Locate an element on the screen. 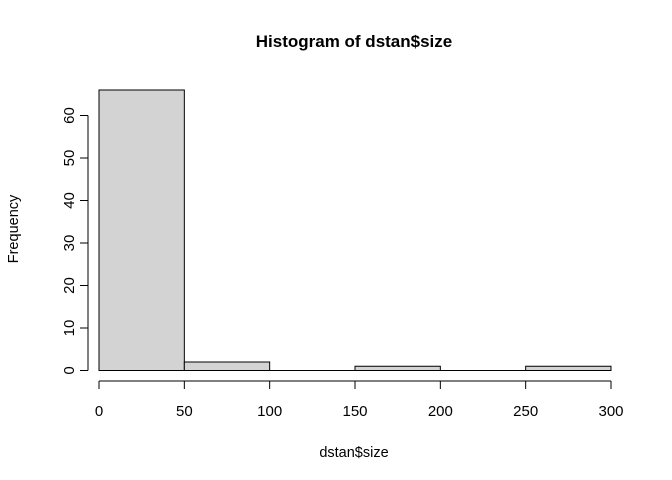  y-tick-label-6: 60 is located at coordinates (69, 115).